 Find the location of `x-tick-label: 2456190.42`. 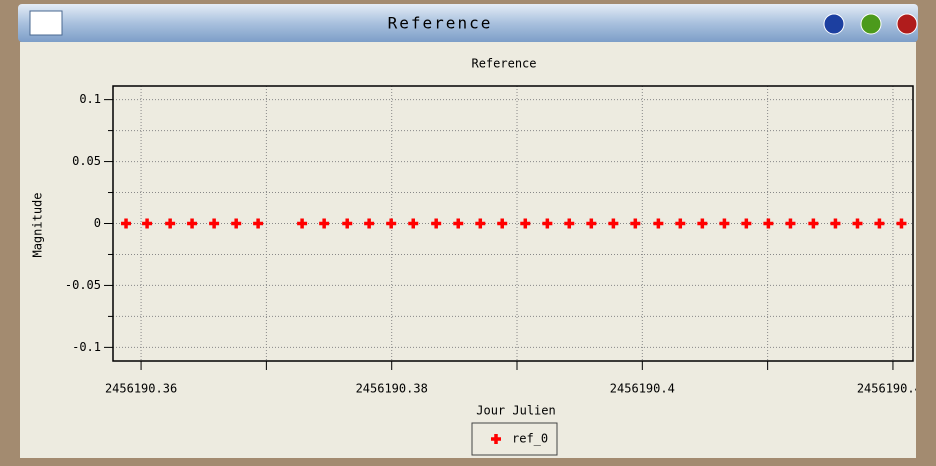

x-tick-label: 2456190.42 is located at coordinates (893, 389).